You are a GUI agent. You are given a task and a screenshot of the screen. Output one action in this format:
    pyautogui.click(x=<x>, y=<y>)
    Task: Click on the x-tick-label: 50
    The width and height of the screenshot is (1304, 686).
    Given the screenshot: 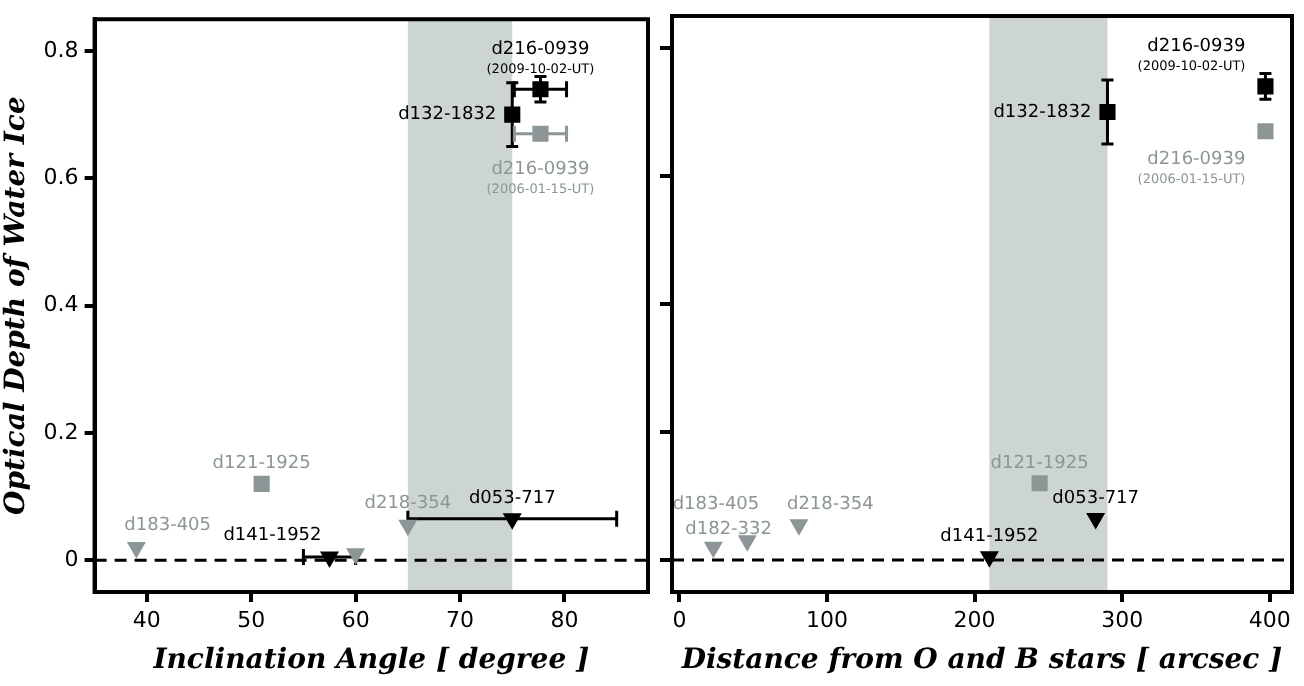 What is the action you would take?
    pyautogui.click(x=251, y=619)
    